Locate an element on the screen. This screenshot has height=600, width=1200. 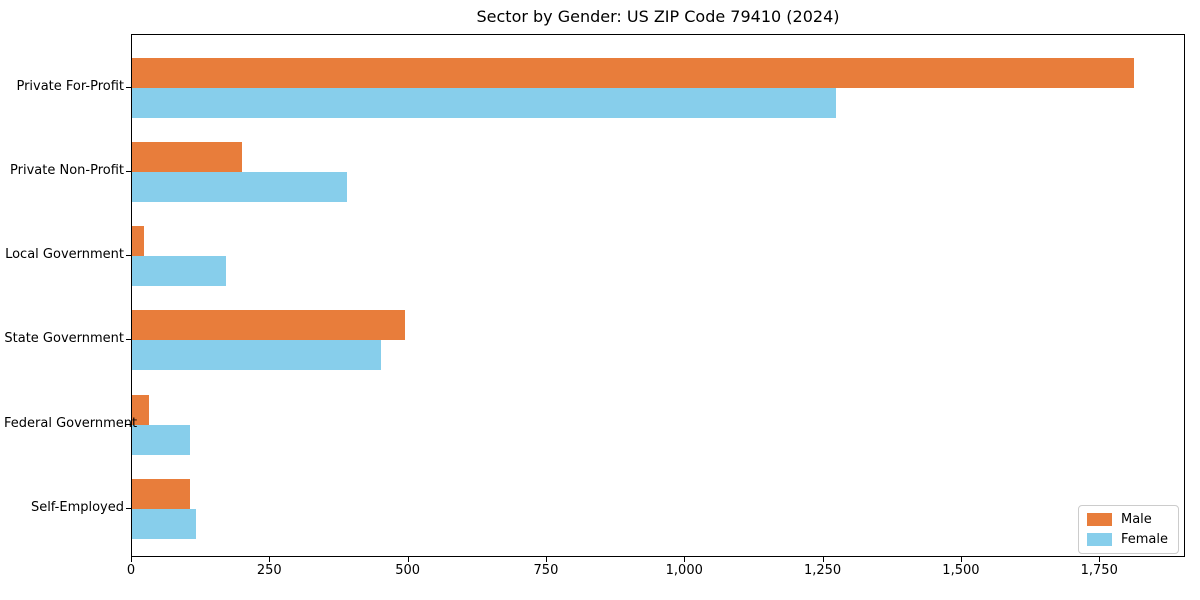
x-tick-label-6: 1,500 is located at coordinates (961, 570).